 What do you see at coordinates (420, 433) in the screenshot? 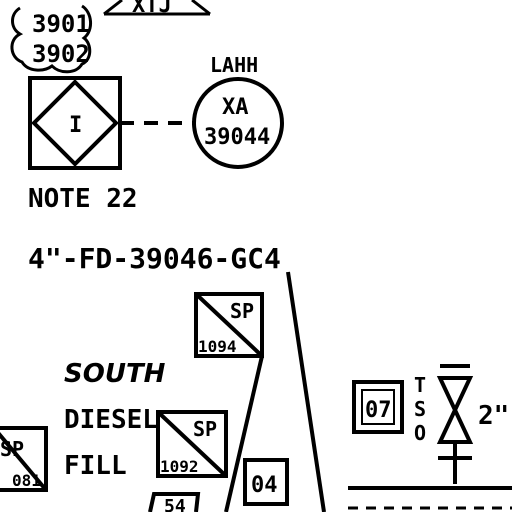
I see `valve-letter-3: O` at bounding box center [420, 433].